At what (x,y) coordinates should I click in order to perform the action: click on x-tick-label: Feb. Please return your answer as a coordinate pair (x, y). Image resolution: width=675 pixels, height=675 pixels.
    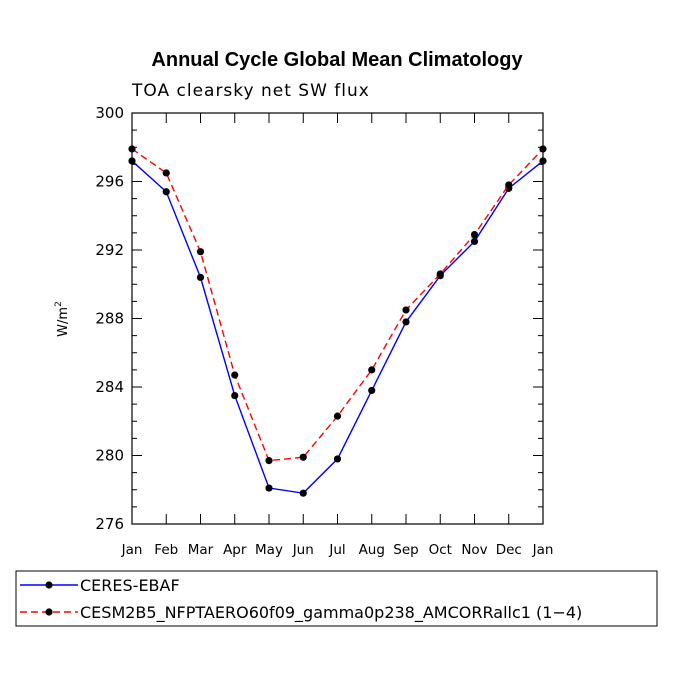
    Looking at the image, I should click on (166, 550).